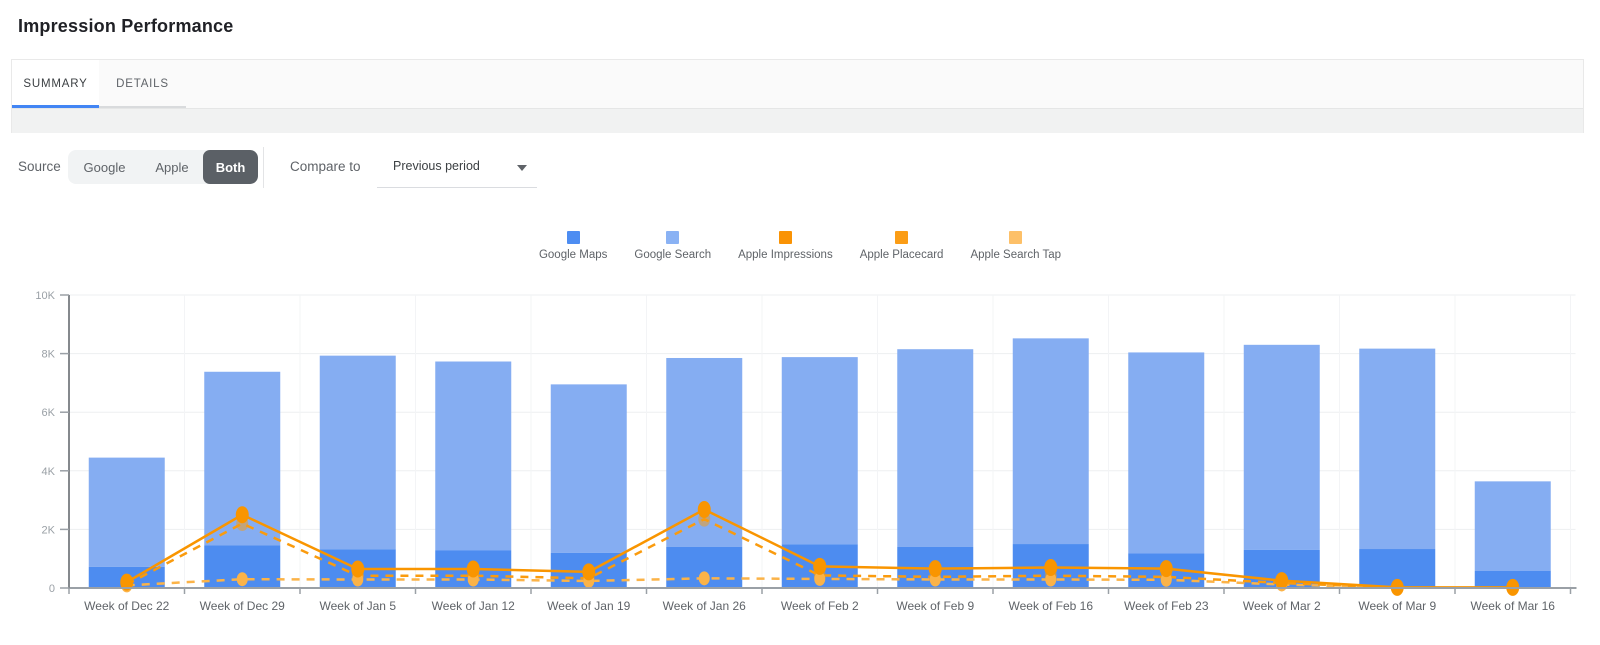 The width and height of the screenshot is (1600, 645). I want to click on tab-summary-label: SUMMARY, so click(55, 84).